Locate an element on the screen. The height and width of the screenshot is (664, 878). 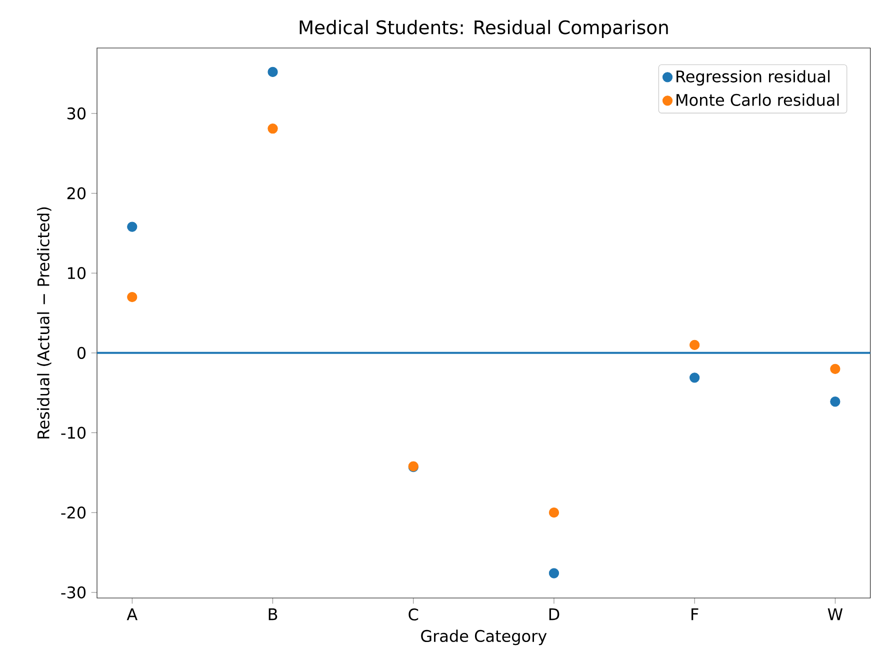
x-tick-label: B is located at coordinates (273, 614).